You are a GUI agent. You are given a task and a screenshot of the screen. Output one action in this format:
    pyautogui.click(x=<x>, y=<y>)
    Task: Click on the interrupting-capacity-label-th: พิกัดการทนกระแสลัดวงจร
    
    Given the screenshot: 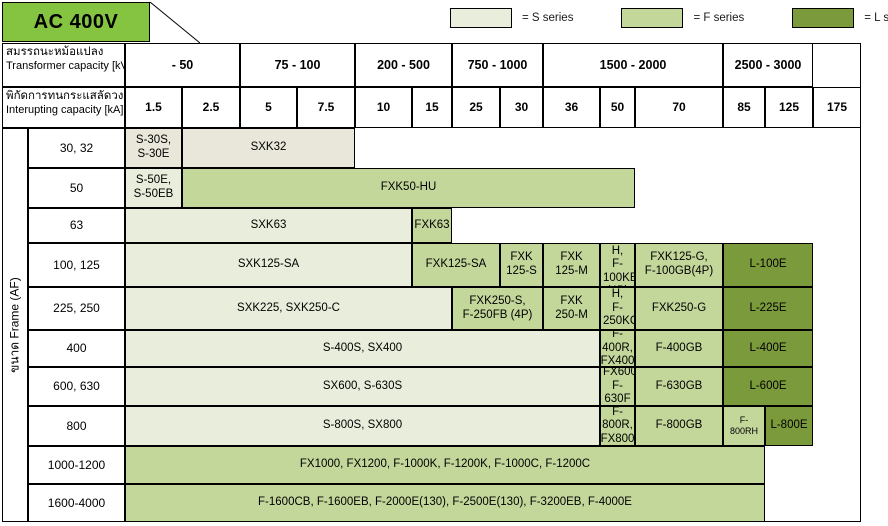 What is the action you would take?
    pyautogui.click(x=65, y=96)
    